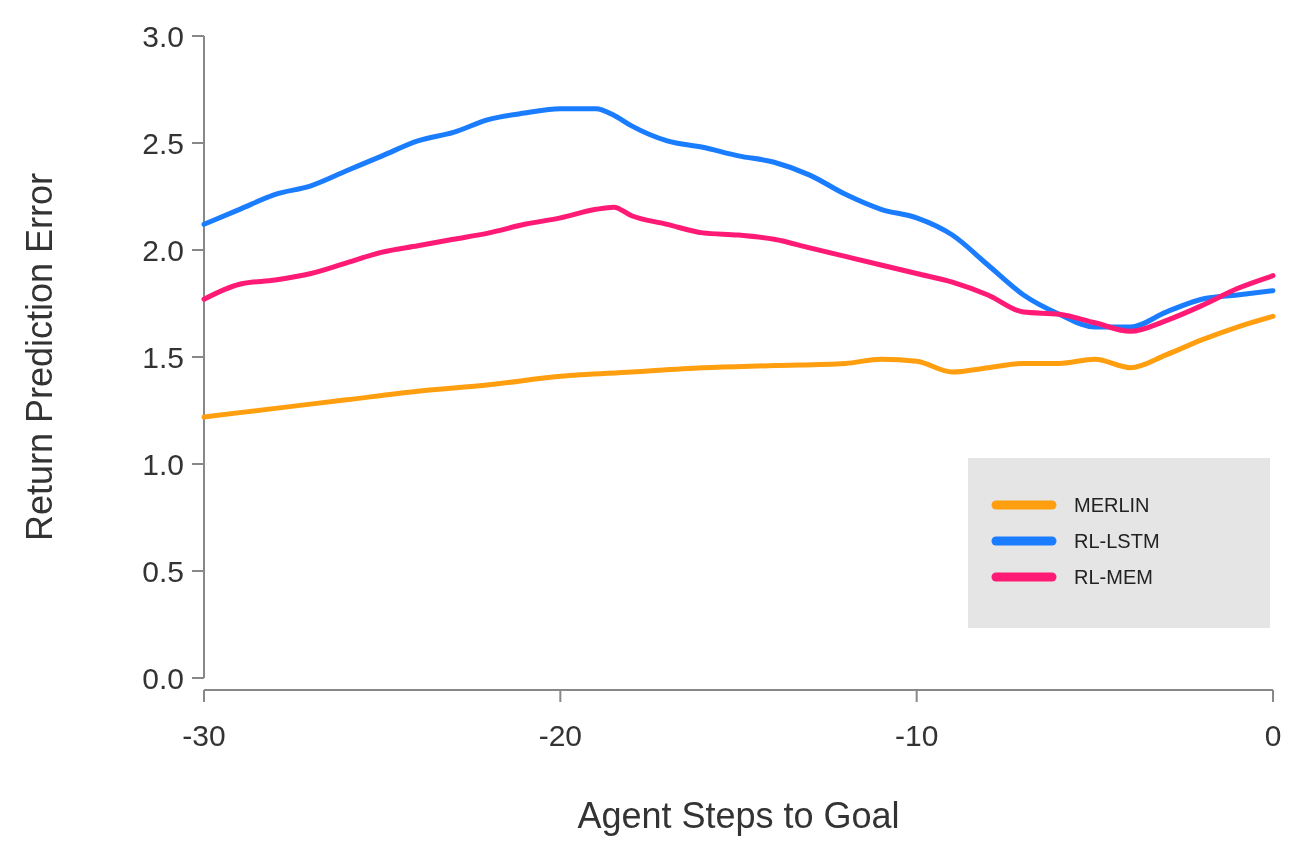 The width and height of the screenshot is (1290, 842). What do you see at coordinates (916, 735) in the screenshot?
I see `x-tick-label: -10` at bounding box center [916, 735].